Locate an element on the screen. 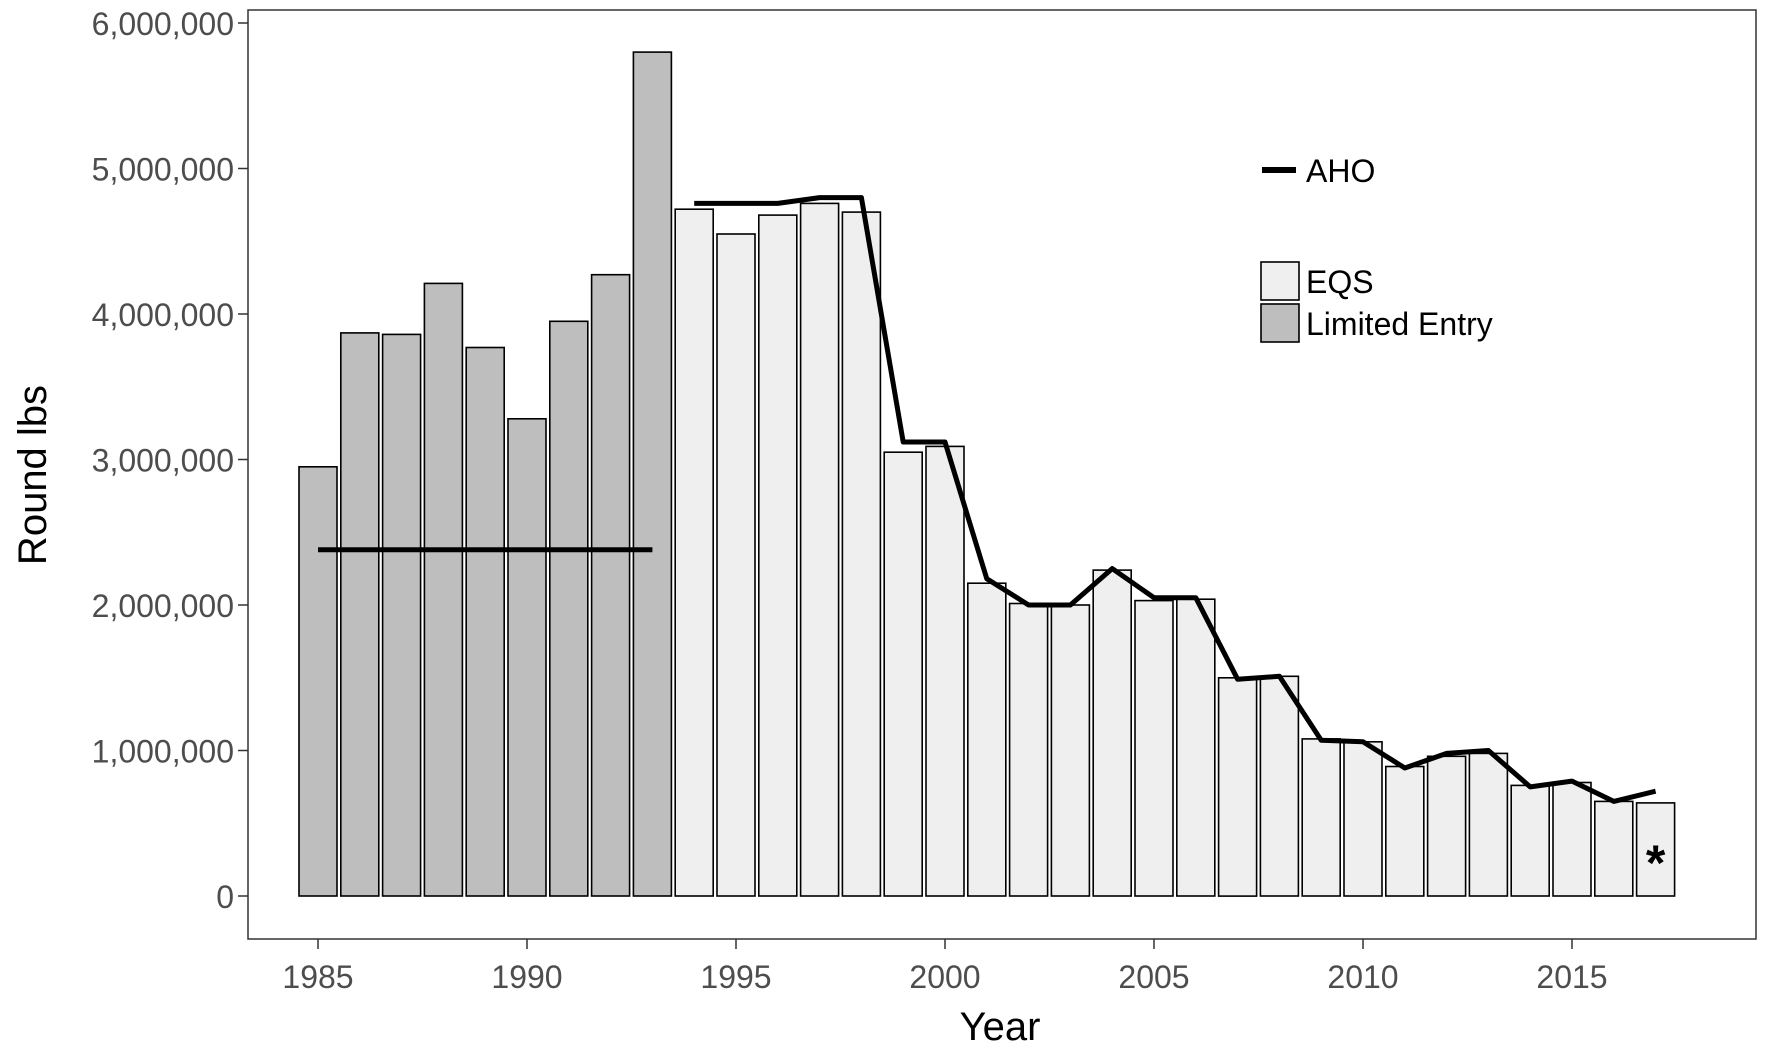 This screenshot has height=1051, width=1768. annotations: * is located at coordinates (1656, 863).